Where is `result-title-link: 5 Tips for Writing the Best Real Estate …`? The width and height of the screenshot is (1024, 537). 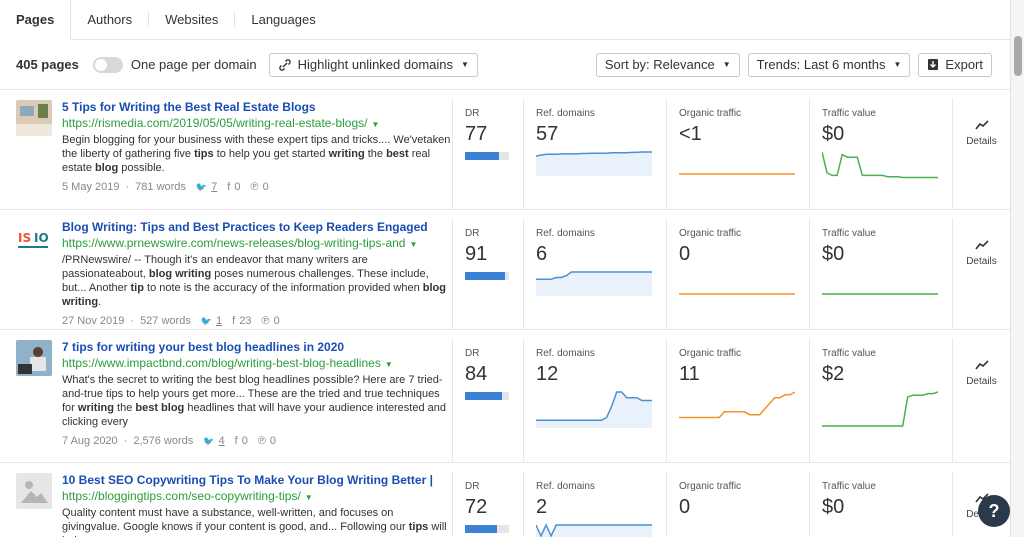 result-title-link: 5 Tips for Writing the Best Real Estate … is located at coordinates (189, 107).